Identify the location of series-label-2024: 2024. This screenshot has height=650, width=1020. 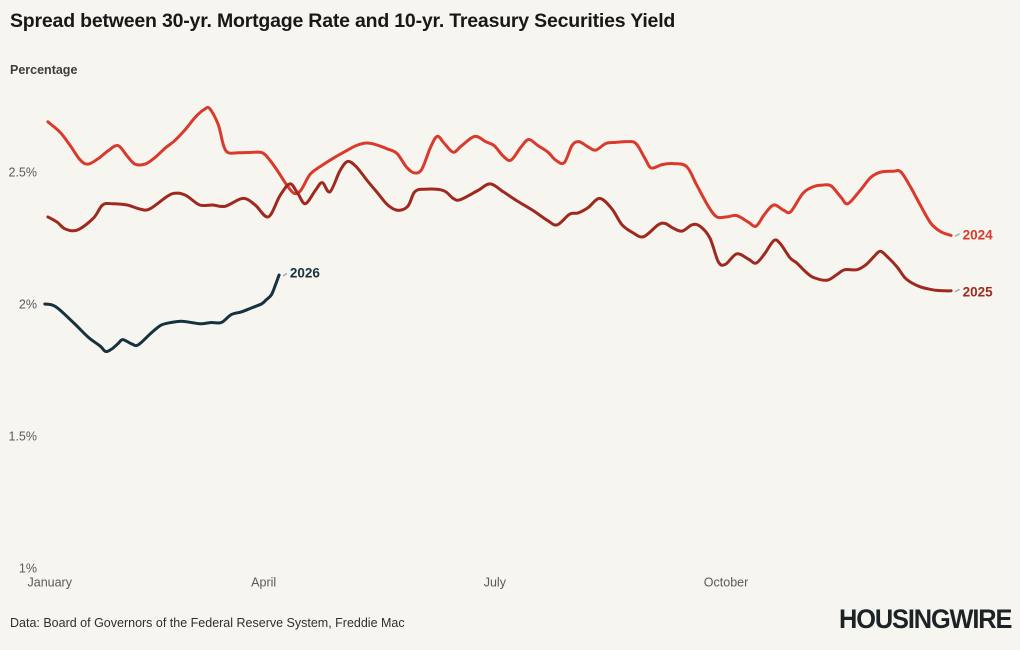
(978, 235).